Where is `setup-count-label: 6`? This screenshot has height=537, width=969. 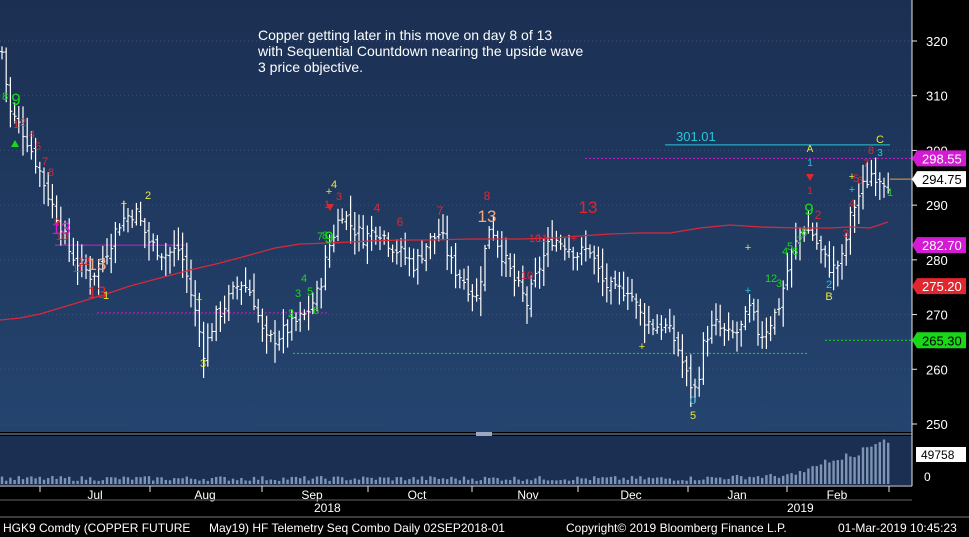 setup-count-label: 6 is located at coordinates (795, 252).